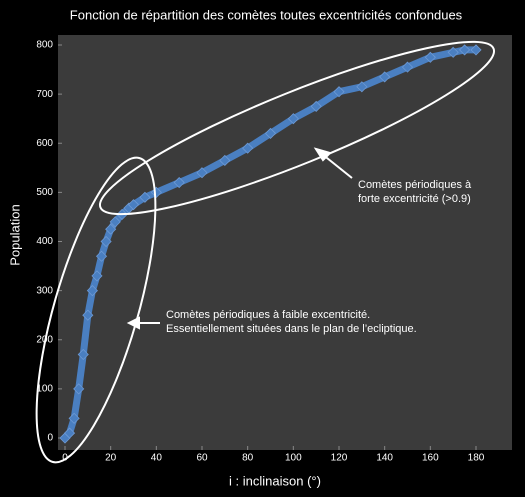 Image resolution: width=525 pixels, height=497 pixels. I want to click on annotation: forte excentricité (>0.9), so click(414, 199).